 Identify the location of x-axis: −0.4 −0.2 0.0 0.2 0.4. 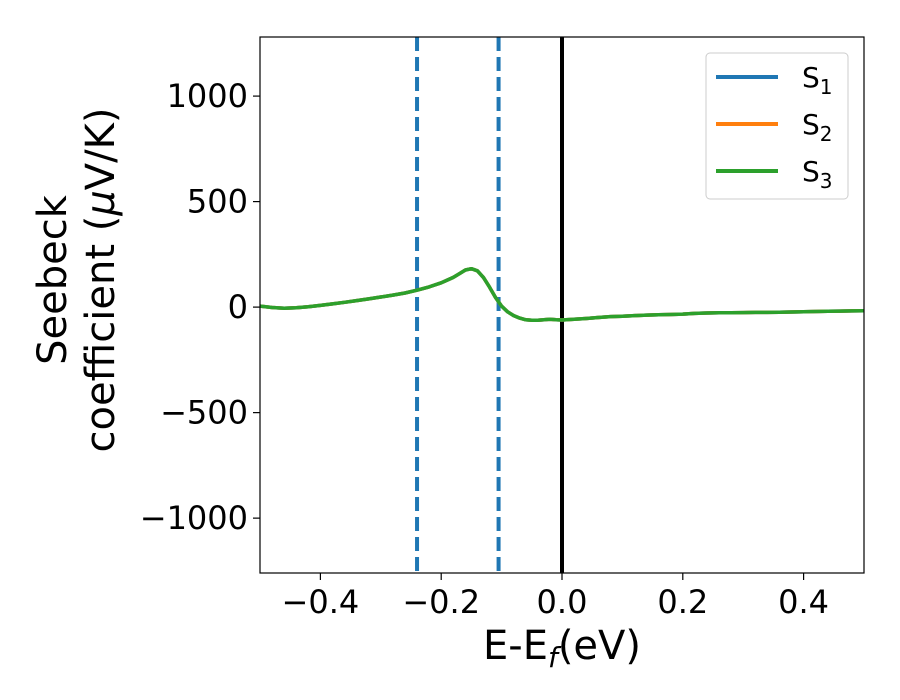
(555, 597).